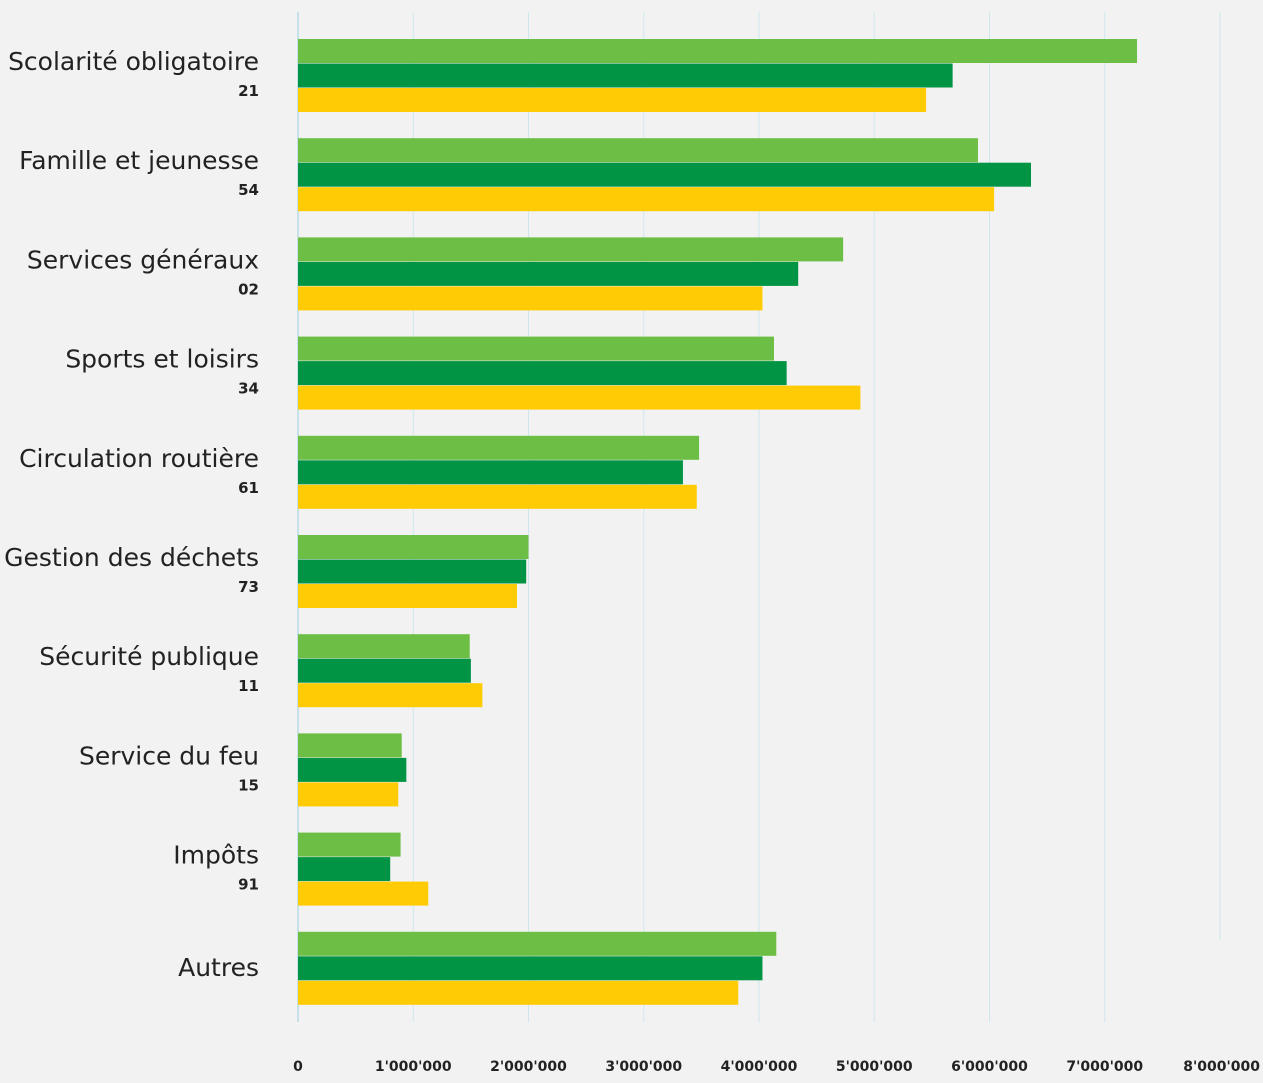 The height and width of the screenshot is (1083, 1263). What do you see at coordinates (874, 1067) in the screenshot?
I see `x-tick-label: 5'000'000` at bounding box center [874, 1067].